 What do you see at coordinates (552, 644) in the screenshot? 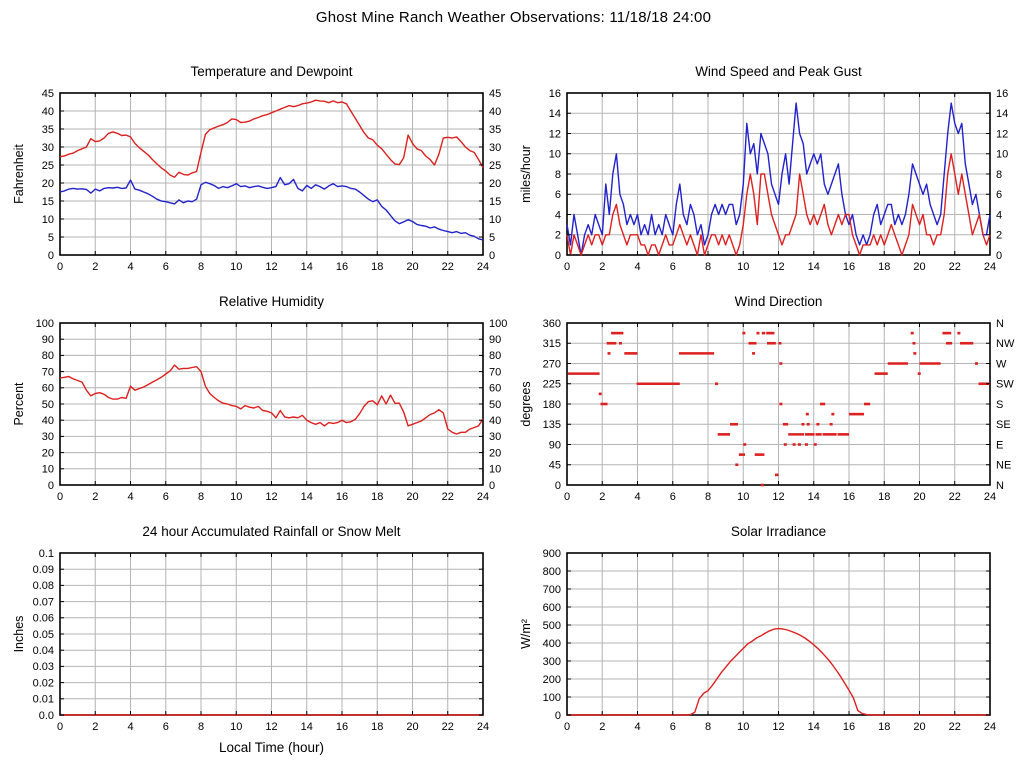
I see `svg-text: 400` at bounding box center [552, 644].